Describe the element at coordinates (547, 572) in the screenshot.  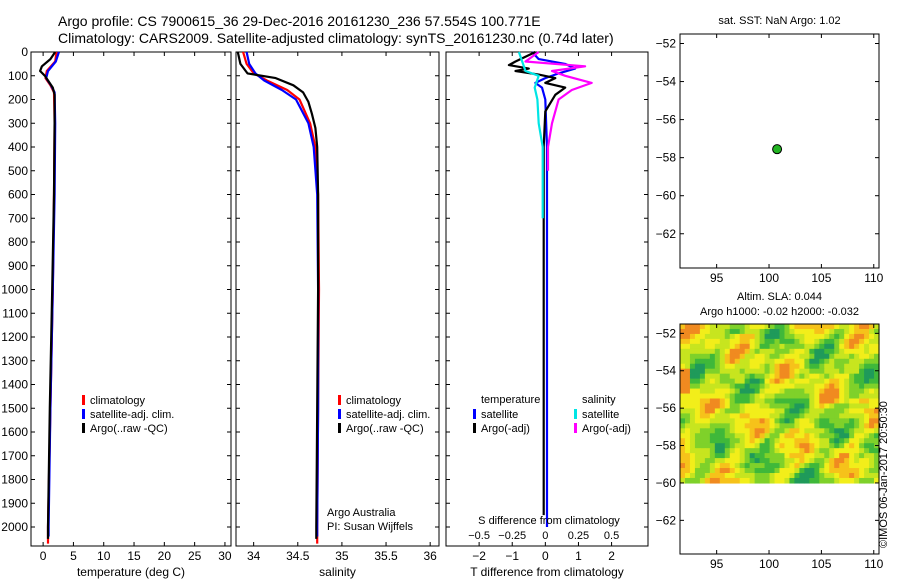
I see `x-axis-label: T difference from climatology` at that location.